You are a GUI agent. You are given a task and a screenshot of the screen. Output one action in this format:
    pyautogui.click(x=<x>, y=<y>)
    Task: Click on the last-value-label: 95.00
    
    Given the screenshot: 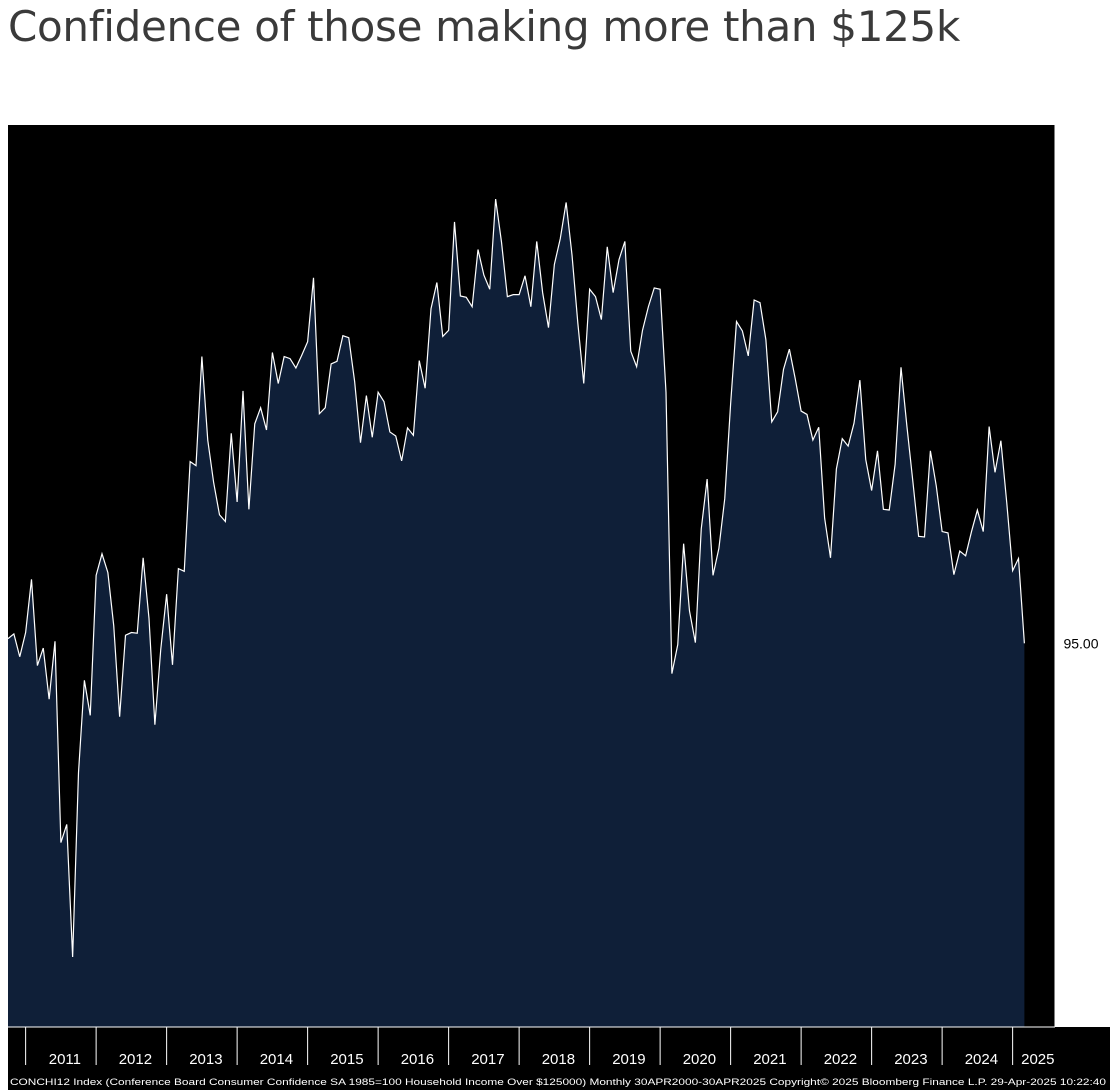 What is the action you would take?
    pyautogui.click(x=1080, y=643)
    